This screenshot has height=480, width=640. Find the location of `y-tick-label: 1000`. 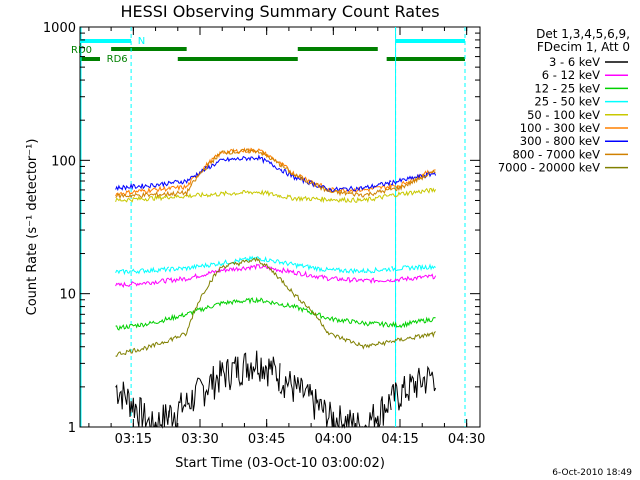

y-tick-label: 1000 is located at coordinates (59, 28).